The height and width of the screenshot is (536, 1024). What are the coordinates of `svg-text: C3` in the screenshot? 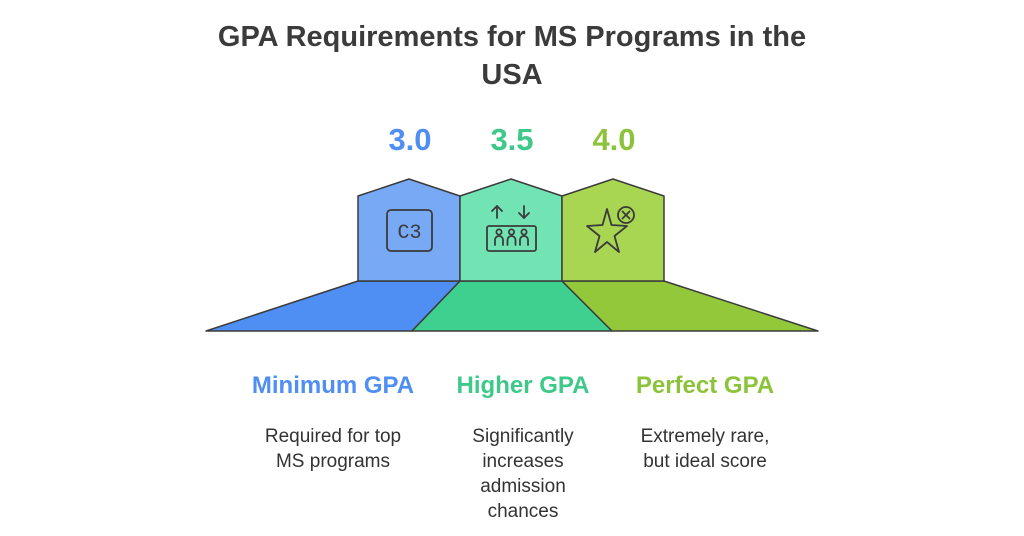 It's located at (409, 233).